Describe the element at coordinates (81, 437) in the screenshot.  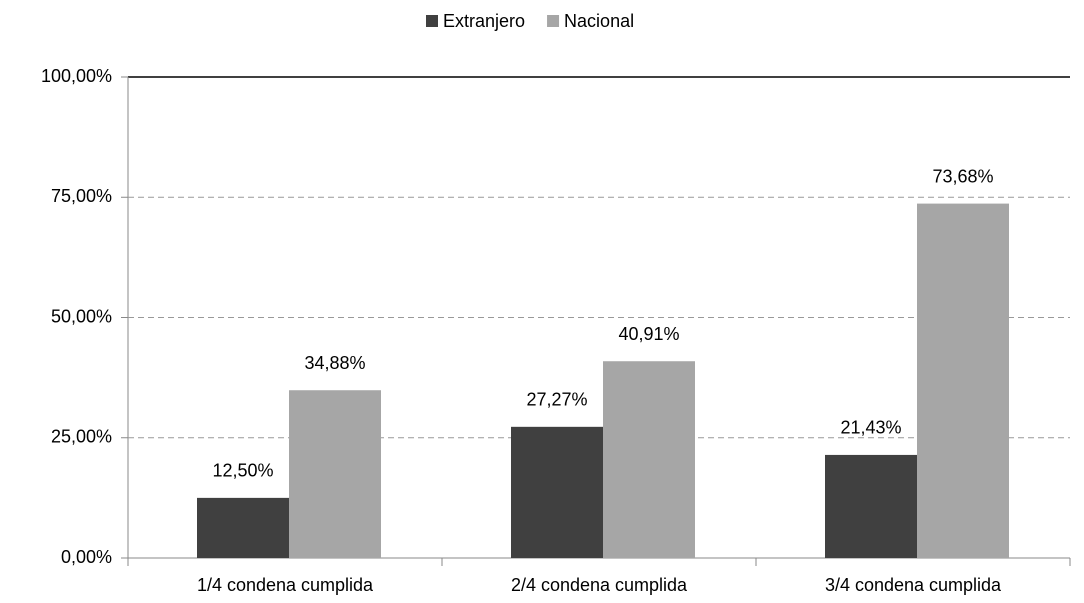
I see `y-tick-label: 25,00%` at that location.